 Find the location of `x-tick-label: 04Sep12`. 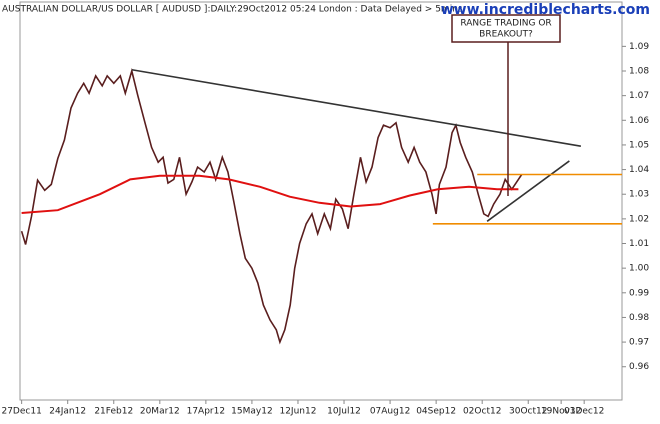

x-tick-label: 04Sep12 is located at coordinates (436, 412).